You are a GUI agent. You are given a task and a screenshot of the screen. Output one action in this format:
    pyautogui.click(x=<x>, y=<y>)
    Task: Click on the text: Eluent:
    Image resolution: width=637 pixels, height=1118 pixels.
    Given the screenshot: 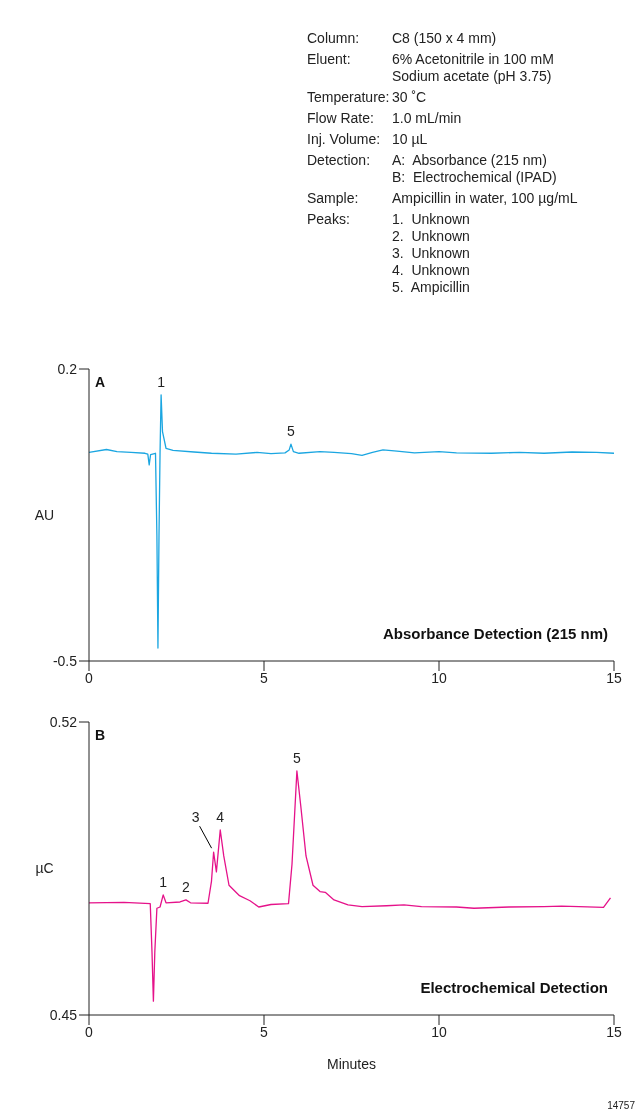 What is the action you would take?
    pyautogui.click(x=329, y=60)
    